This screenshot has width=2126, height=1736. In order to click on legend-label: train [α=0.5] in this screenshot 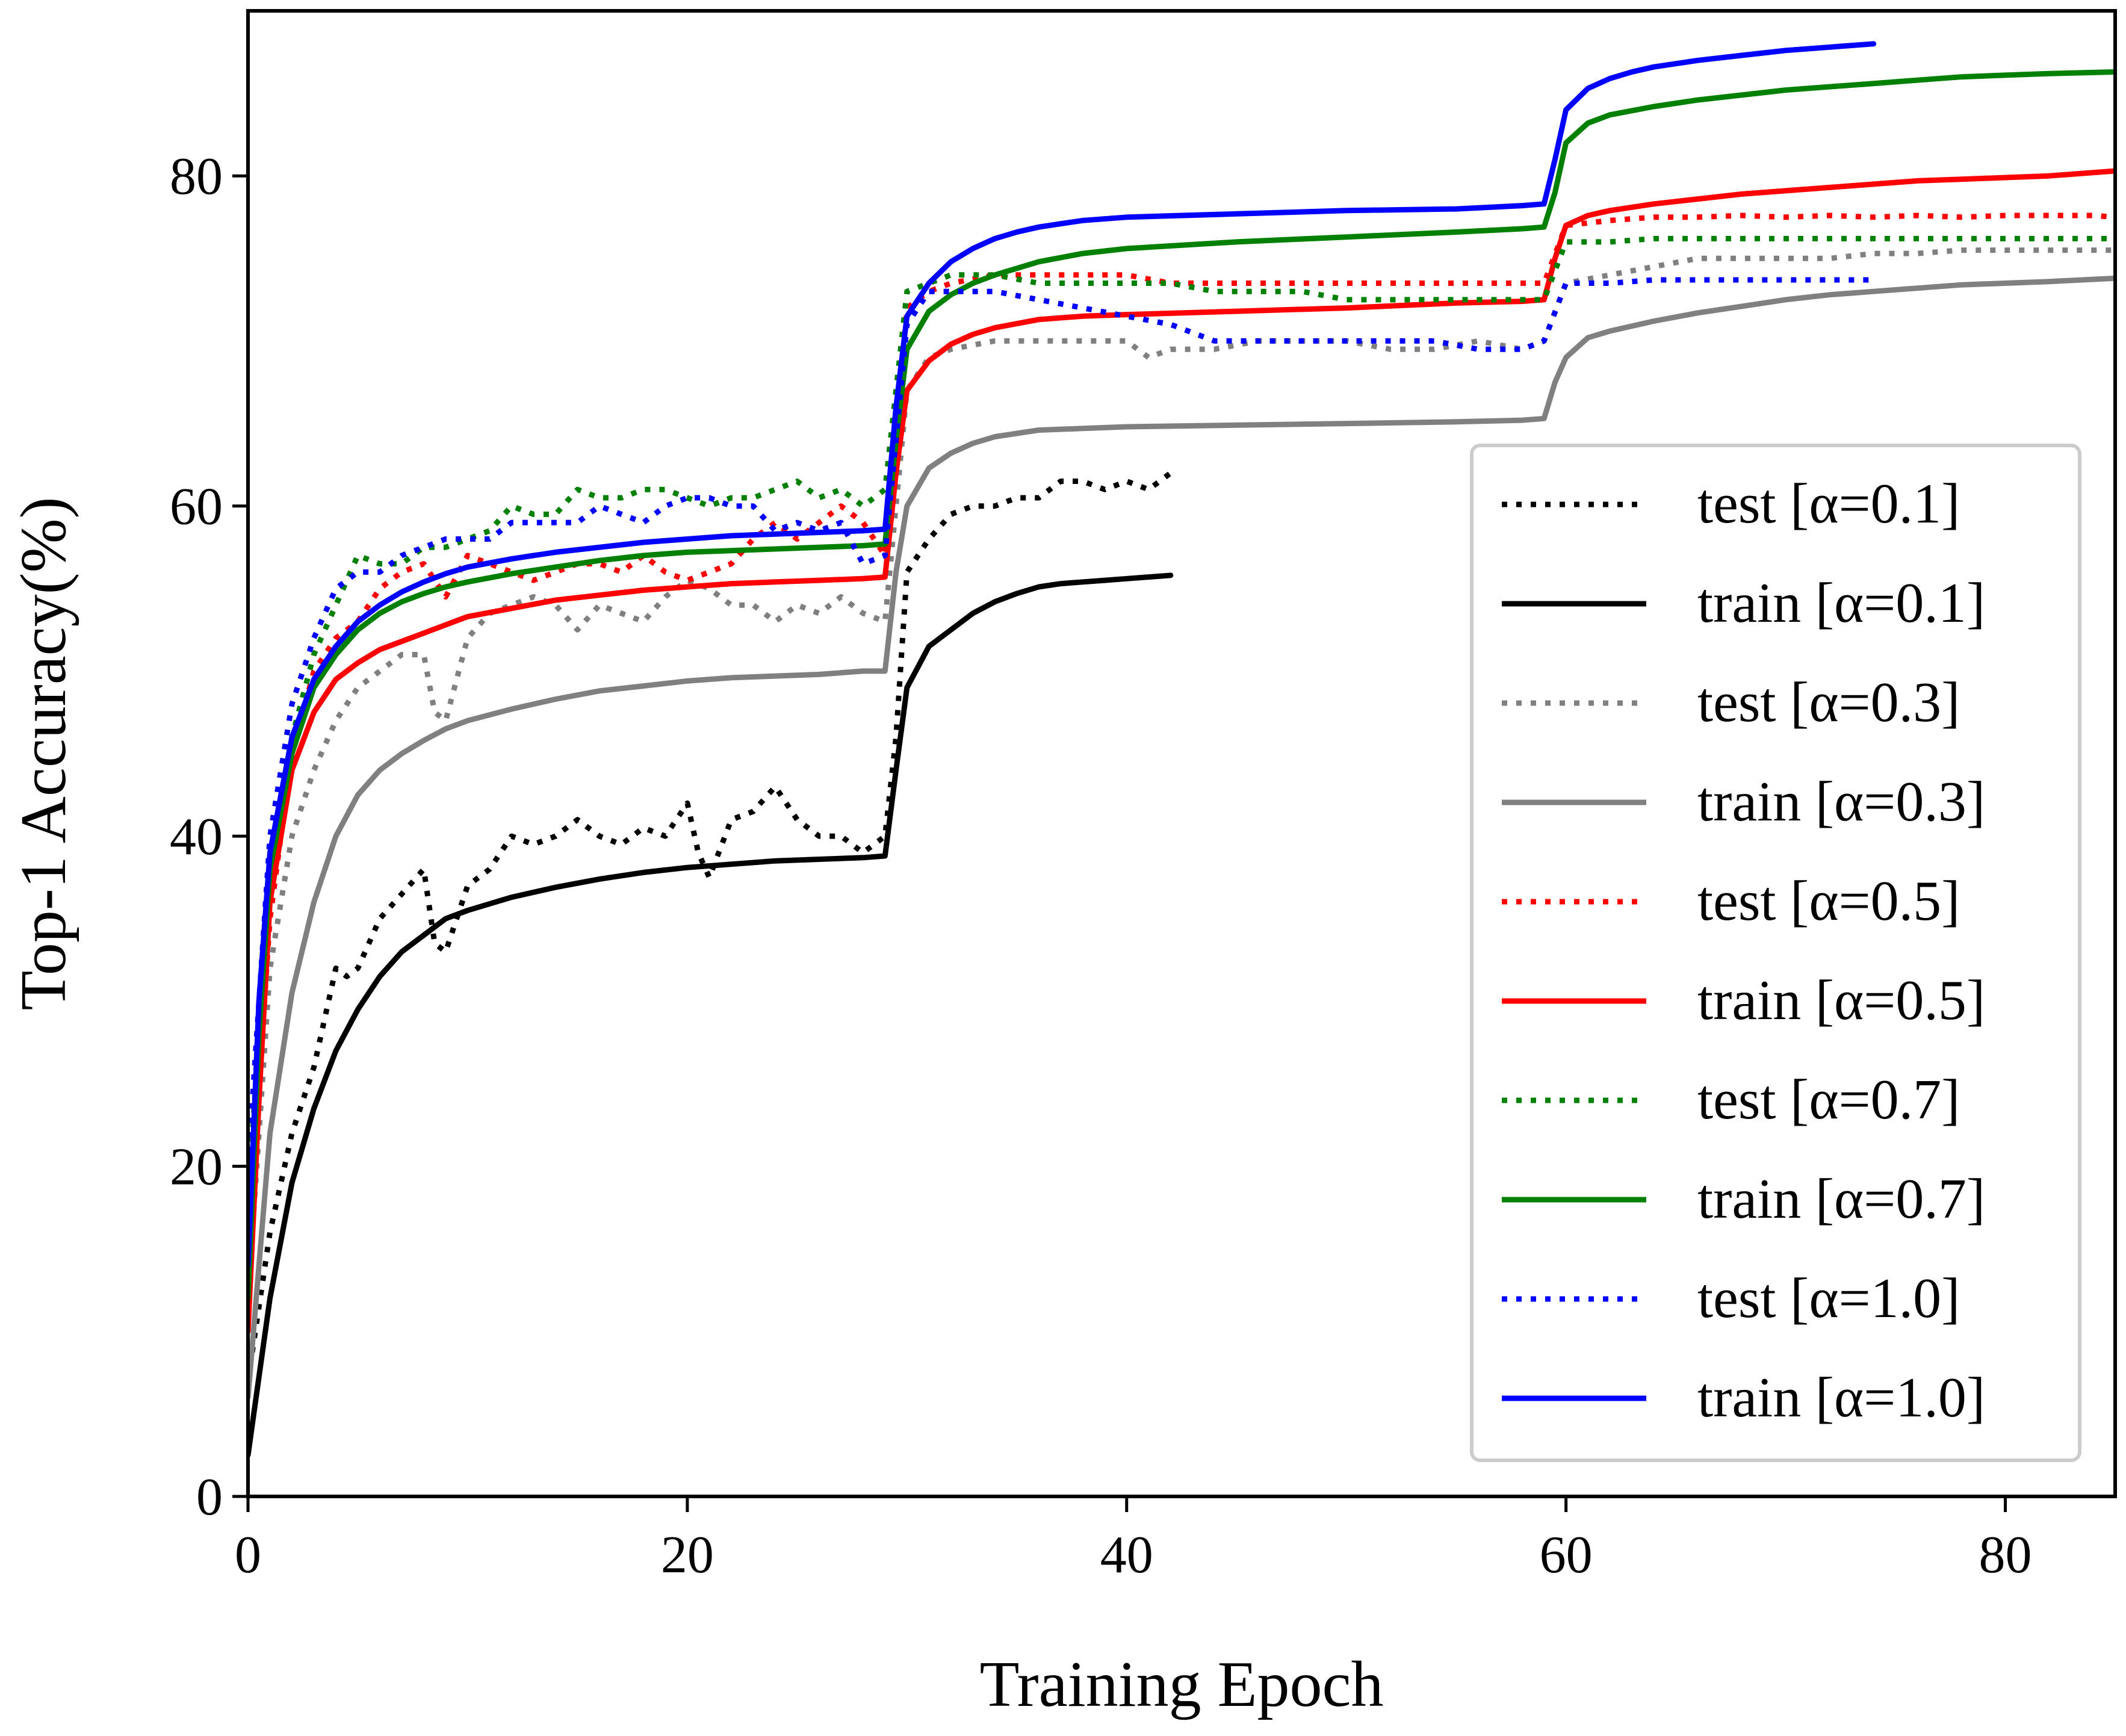, I will do `click(1841, 1000)`.